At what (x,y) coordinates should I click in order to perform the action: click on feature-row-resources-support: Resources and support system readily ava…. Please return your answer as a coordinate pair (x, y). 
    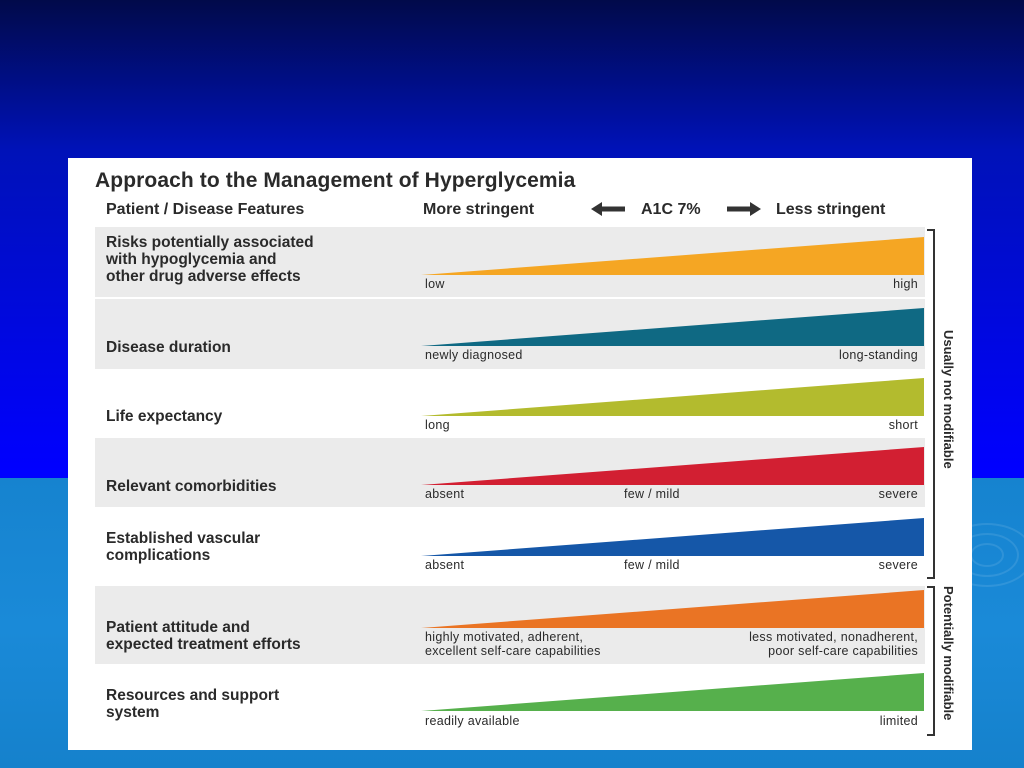
    Looking at the image, I should click on (510, 701).